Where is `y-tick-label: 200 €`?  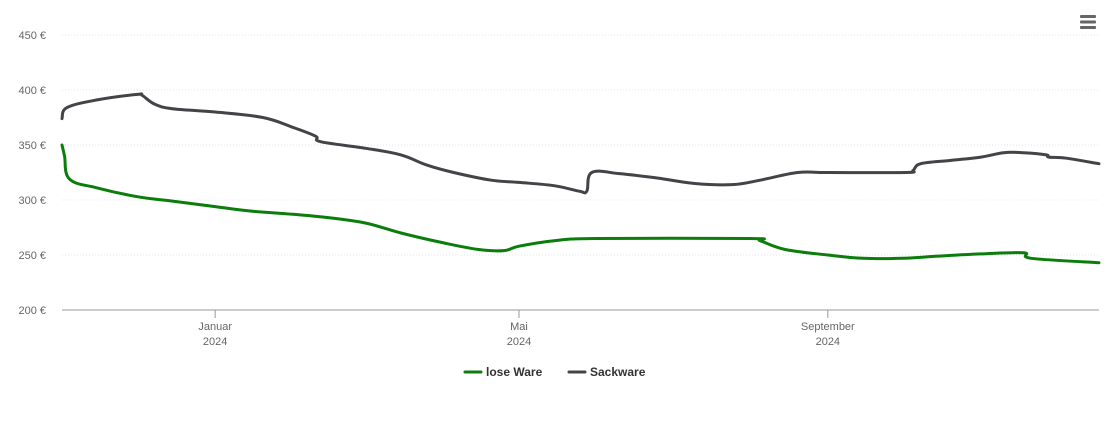
y-tick-label: 200 € is located at coordinates (32, 311).